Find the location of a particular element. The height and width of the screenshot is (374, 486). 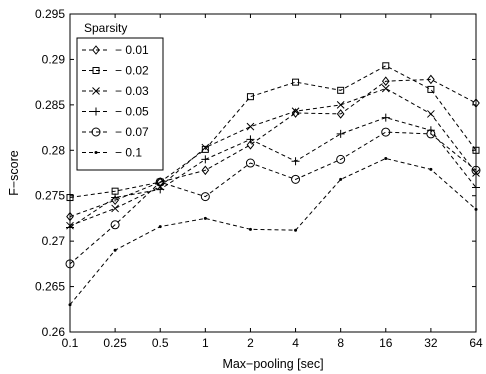

data-point-0.01-1 is located at coordinates (205, 170).